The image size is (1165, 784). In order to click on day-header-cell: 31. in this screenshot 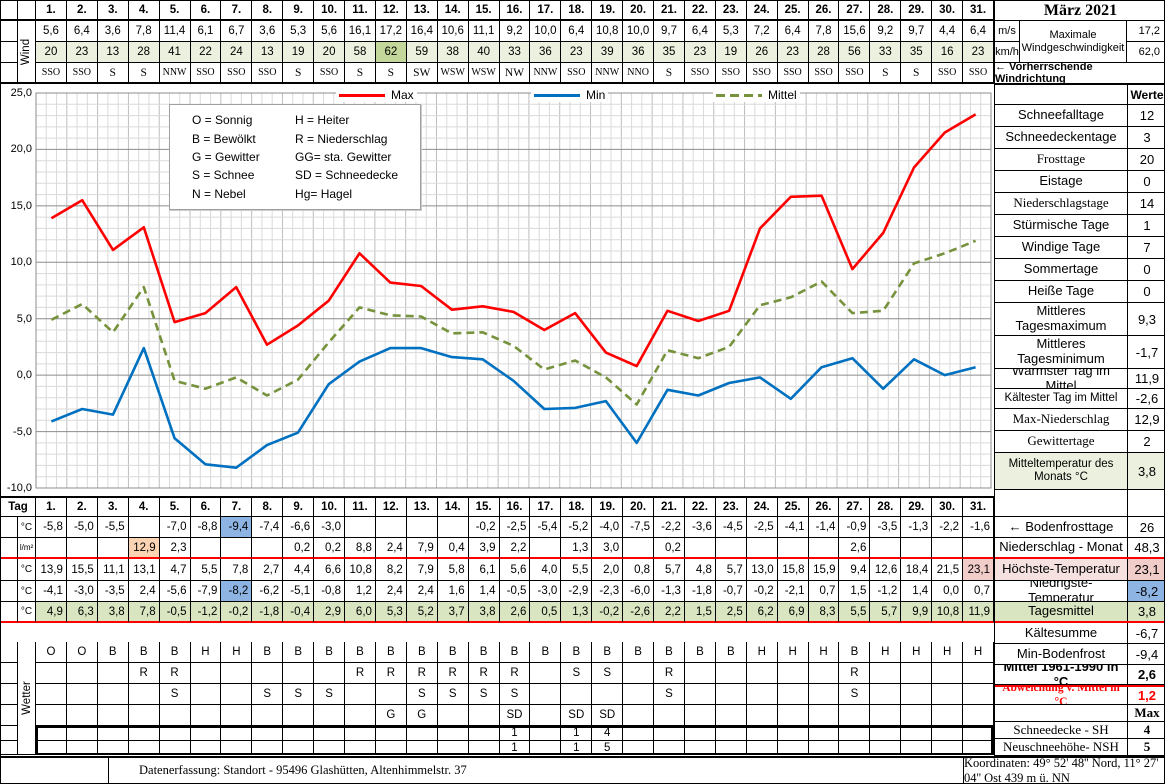, I will do `click(978, 507)`.